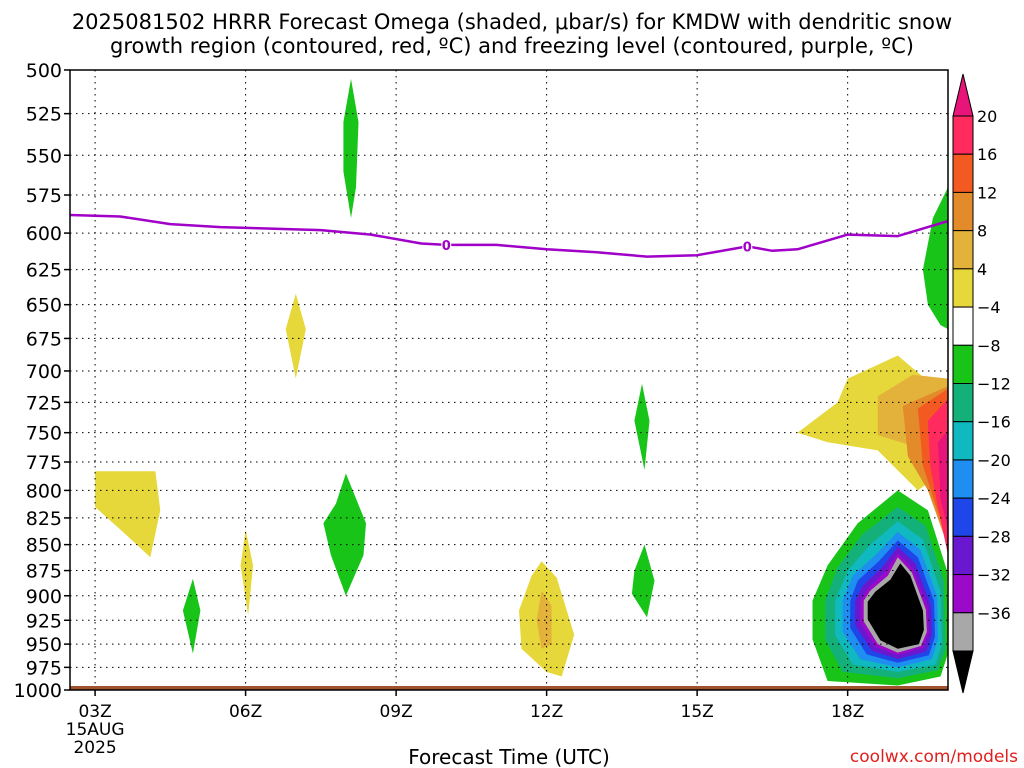 Image resolution: width=1024 pixels, height=768 pixels. Describe the element at coordinates (934, 757) in the screenshot. I see `credit-text: coolwx.com/models` at that location.